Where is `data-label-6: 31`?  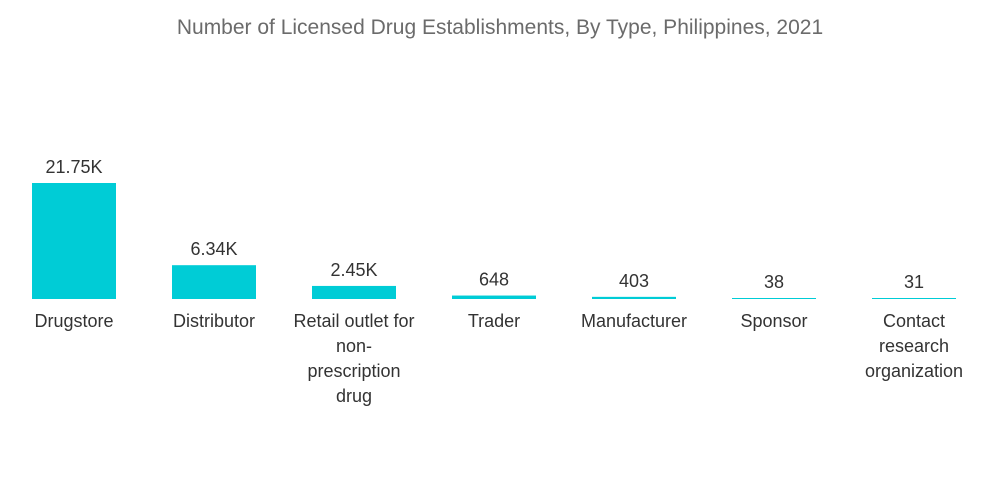 data-label-6: 31 is located at coordinates (914, 282).